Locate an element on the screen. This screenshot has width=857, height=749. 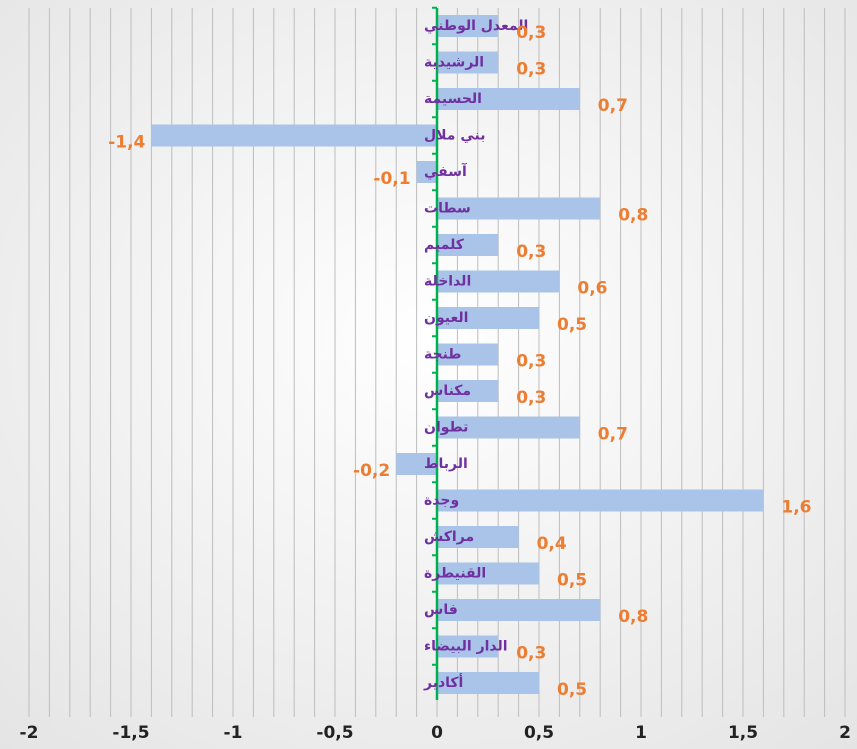
category-label: وجدة is located at coordinates (441, 501).